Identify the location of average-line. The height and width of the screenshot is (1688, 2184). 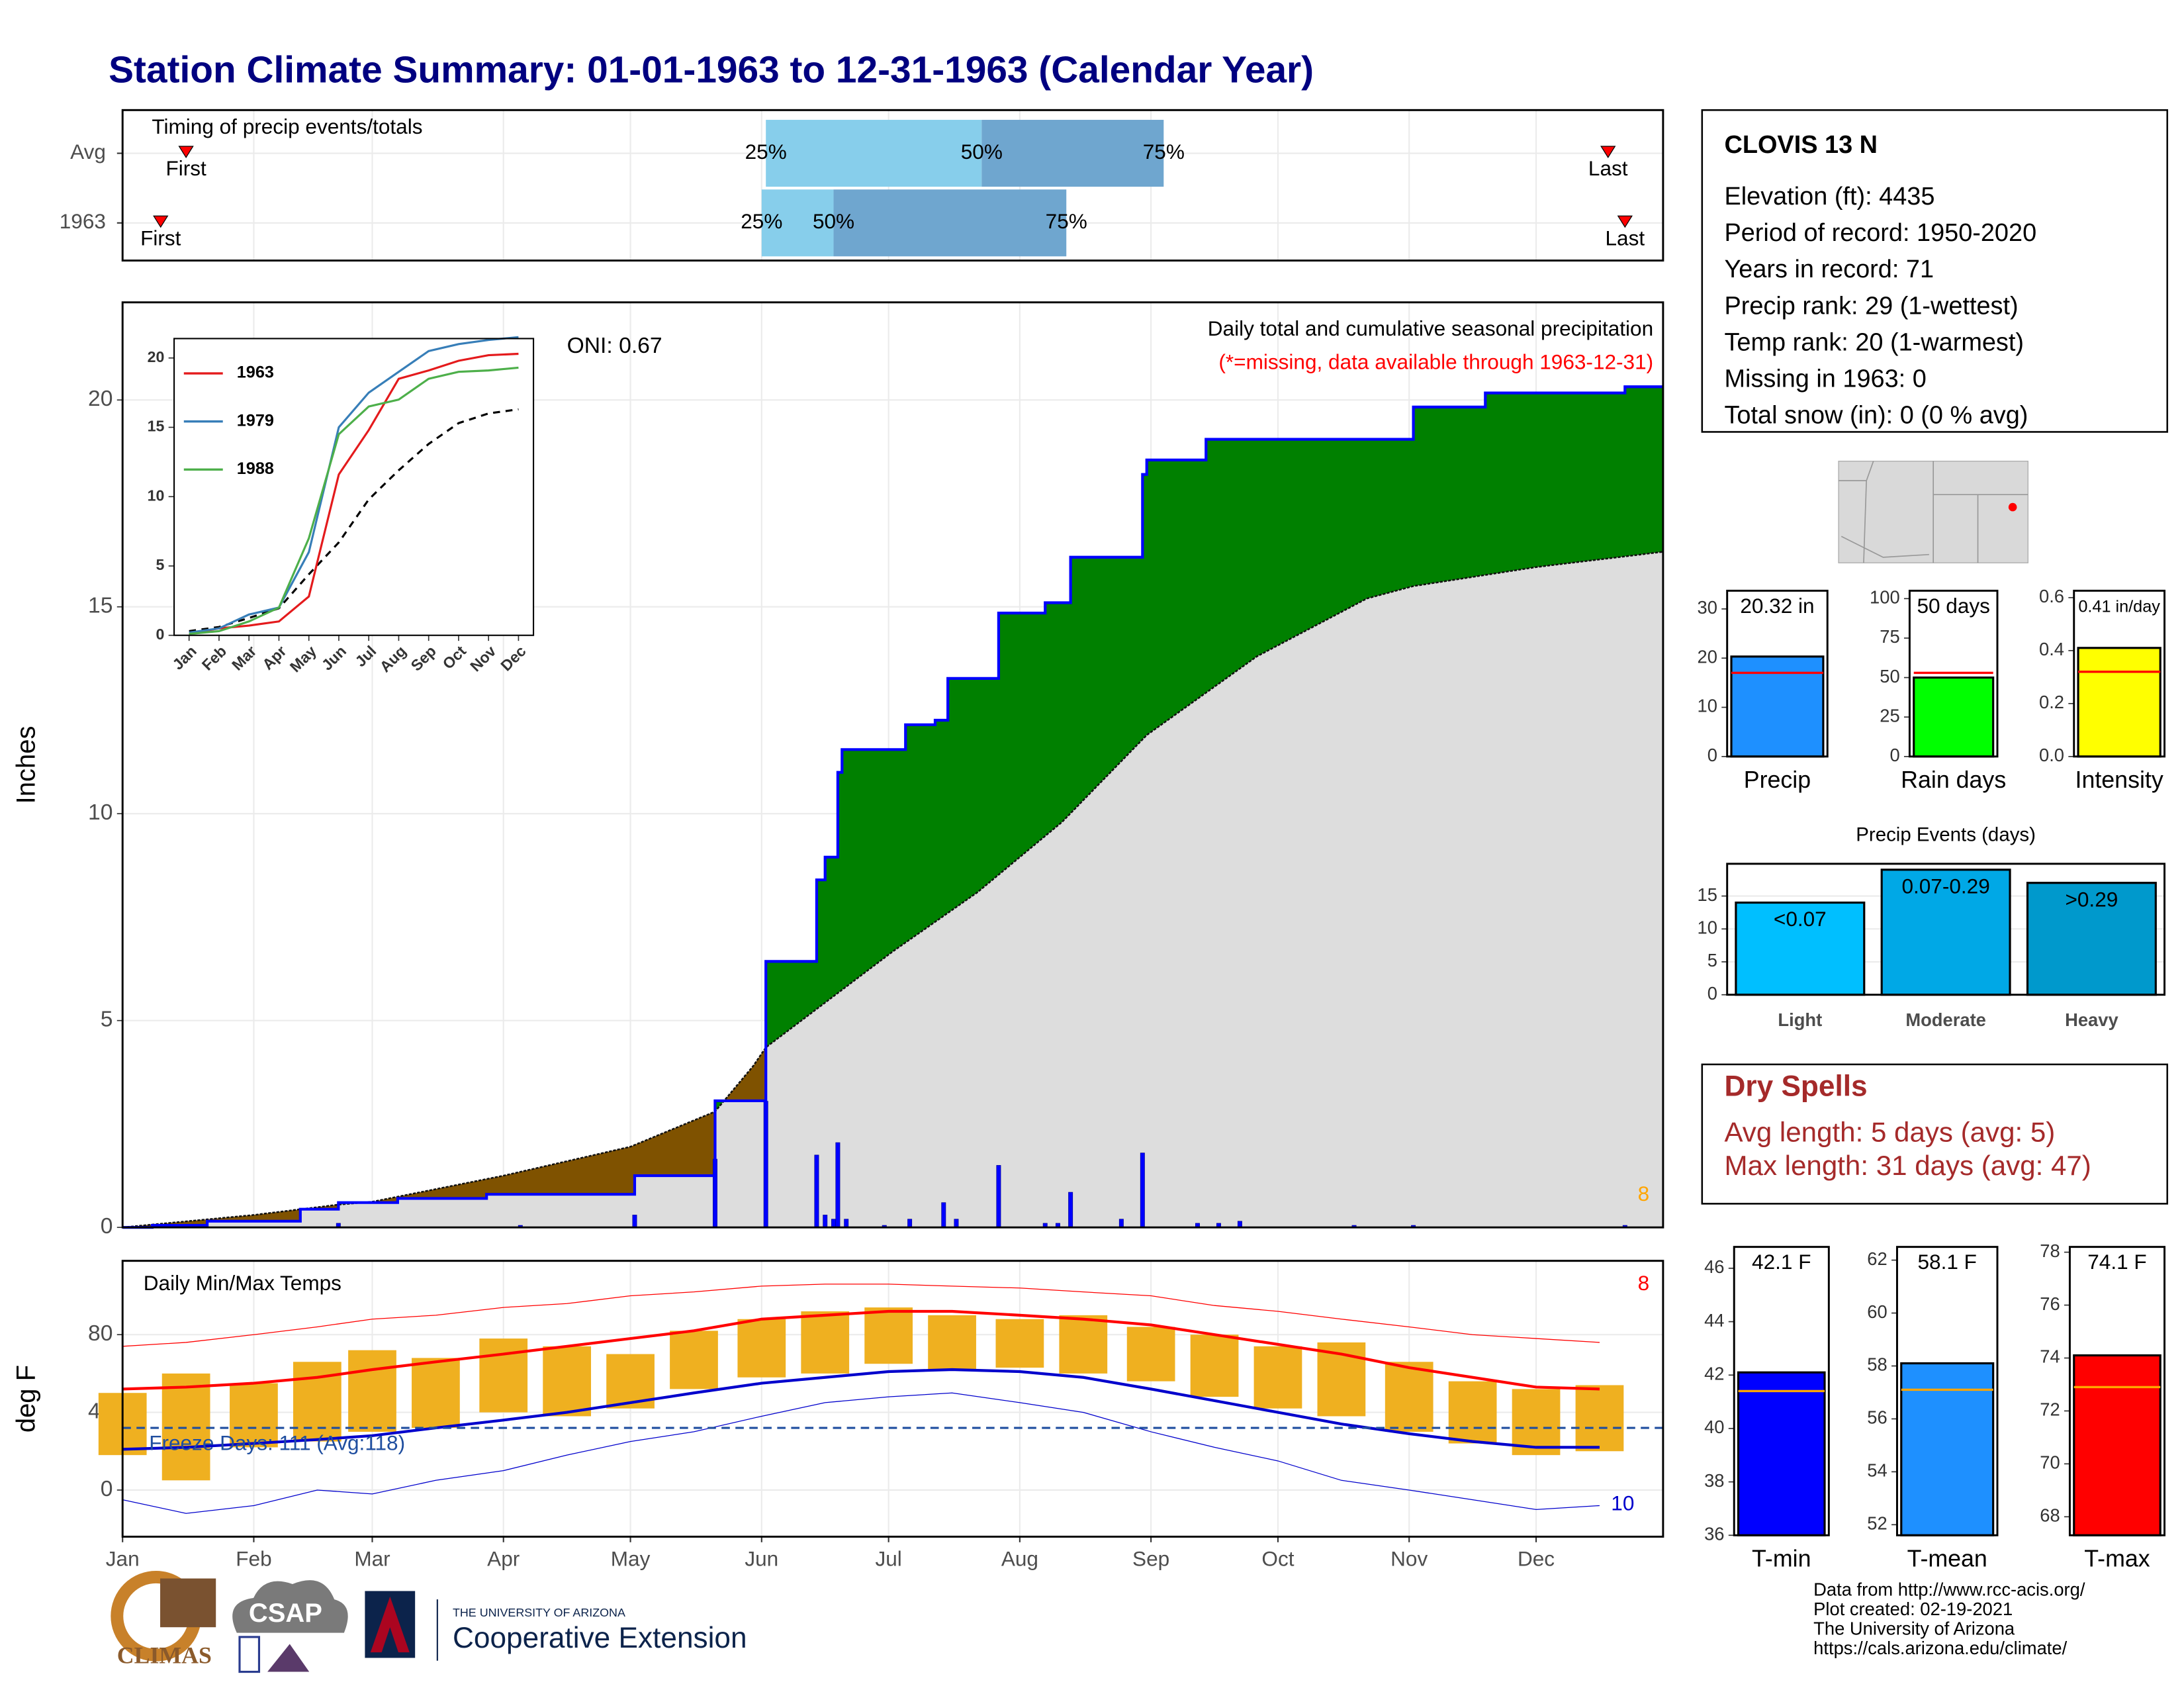
(354, 520).